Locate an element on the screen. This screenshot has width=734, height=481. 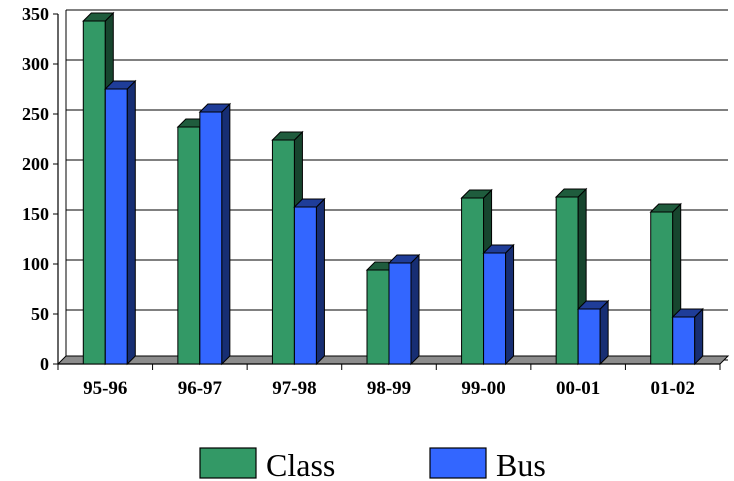
x-category-label: 01-02 is located at coordinates (673, 388).